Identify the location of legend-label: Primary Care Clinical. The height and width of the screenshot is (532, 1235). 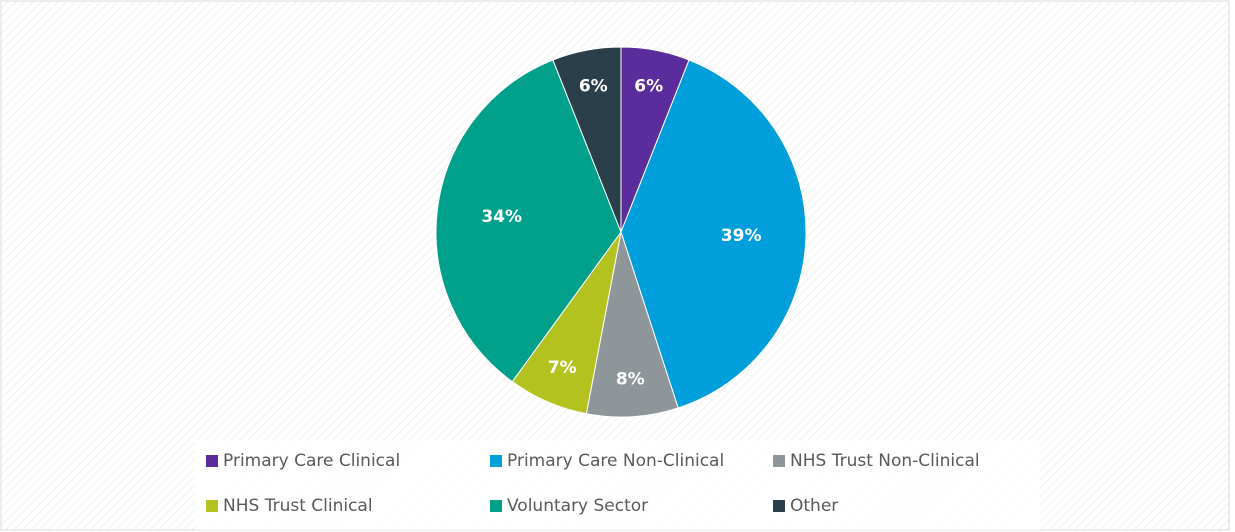
(311, 461).